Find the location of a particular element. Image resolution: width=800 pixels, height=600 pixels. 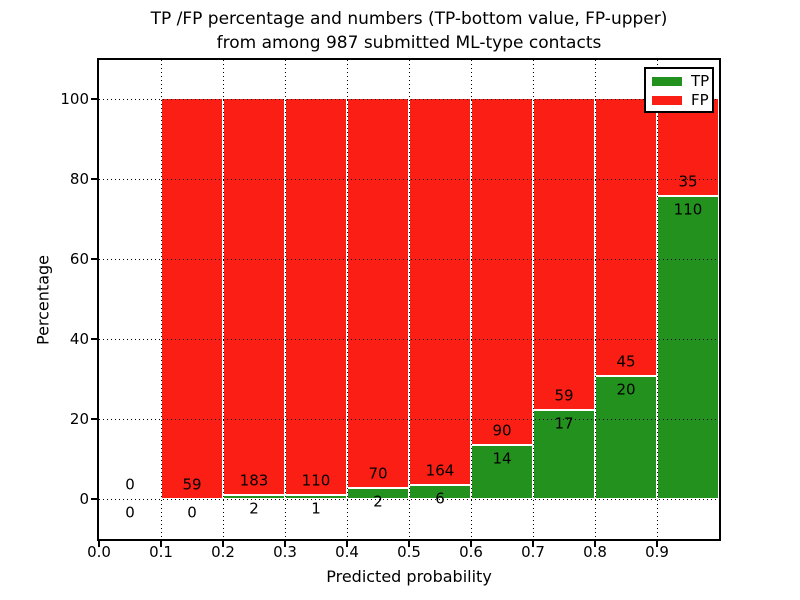

legend-label-tp: TP is located at coordinates (700, 81).